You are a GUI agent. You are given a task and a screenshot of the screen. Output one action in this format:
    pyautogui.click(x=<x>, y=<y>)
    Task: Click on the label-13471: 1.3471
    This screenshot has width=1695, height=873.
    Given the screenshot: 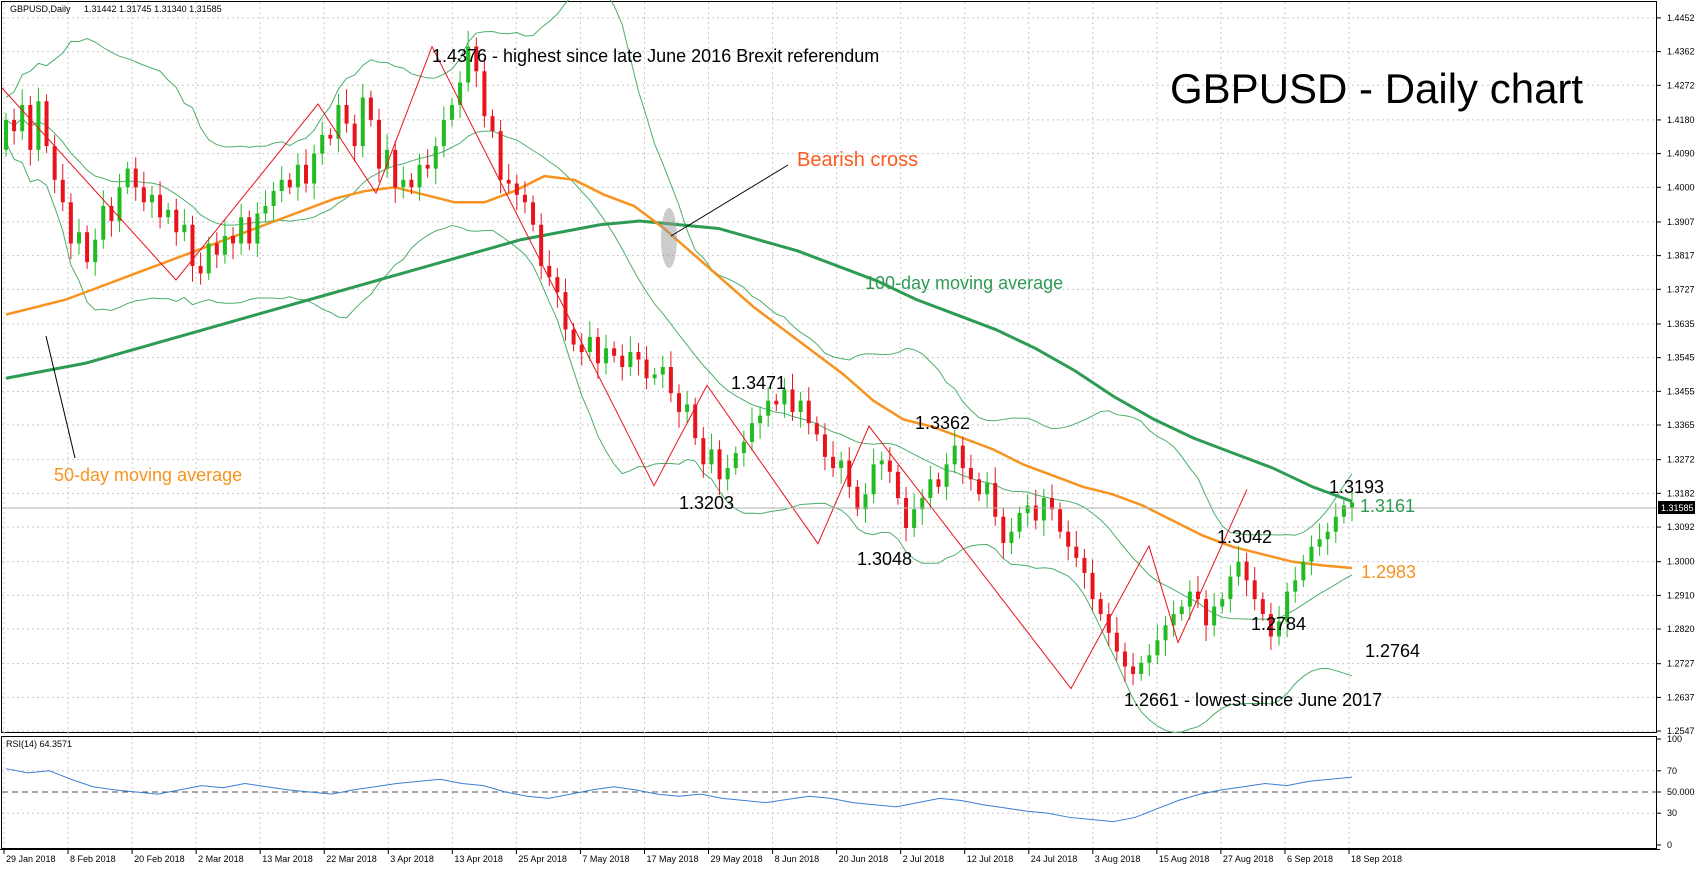 What is the action you would take?
    pyautogui.click(x=758, y=383)
    